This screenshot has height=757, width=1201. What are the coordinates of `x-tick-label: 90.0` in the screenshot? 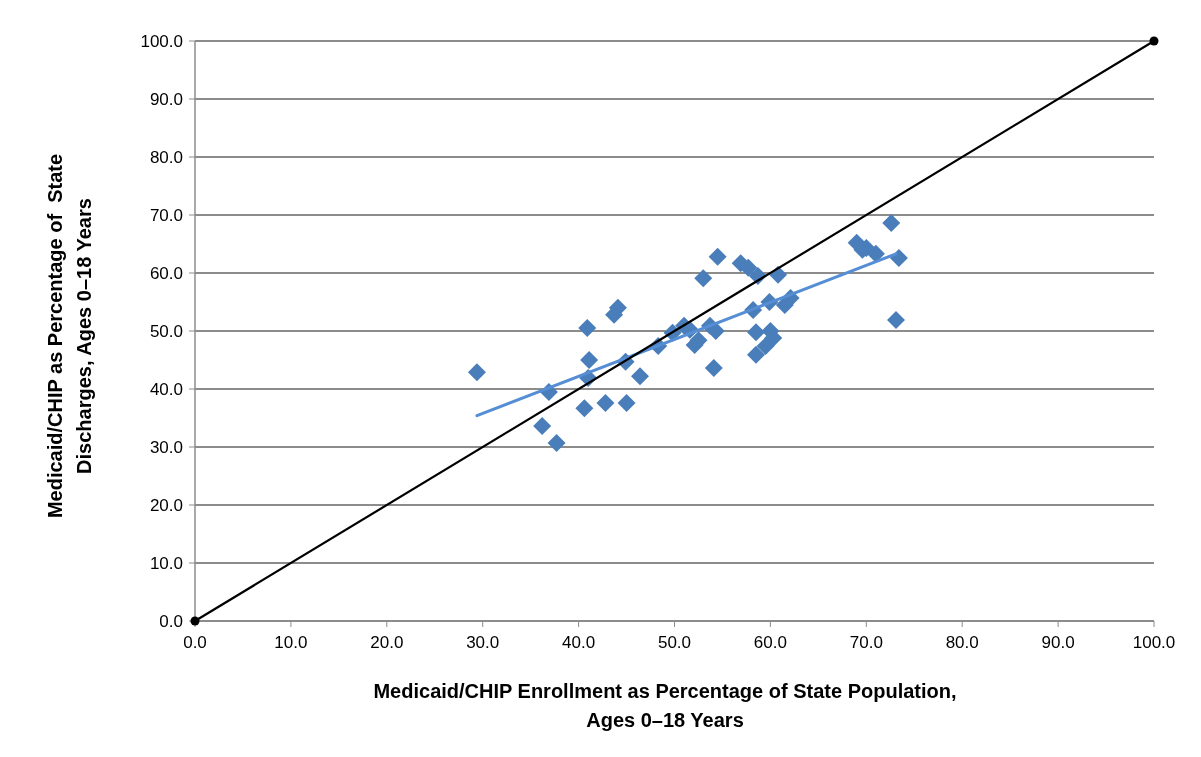 It's located at (1058, 642).